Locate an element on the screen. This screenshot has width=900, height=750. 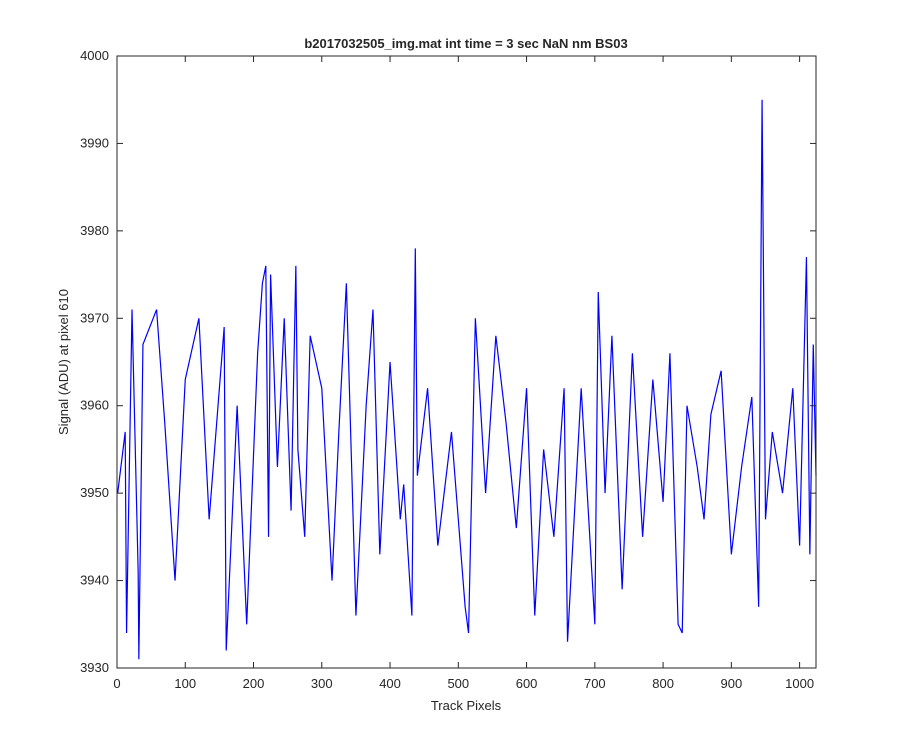
y-tick-label: 3980 is located at coordinates (94, 230).